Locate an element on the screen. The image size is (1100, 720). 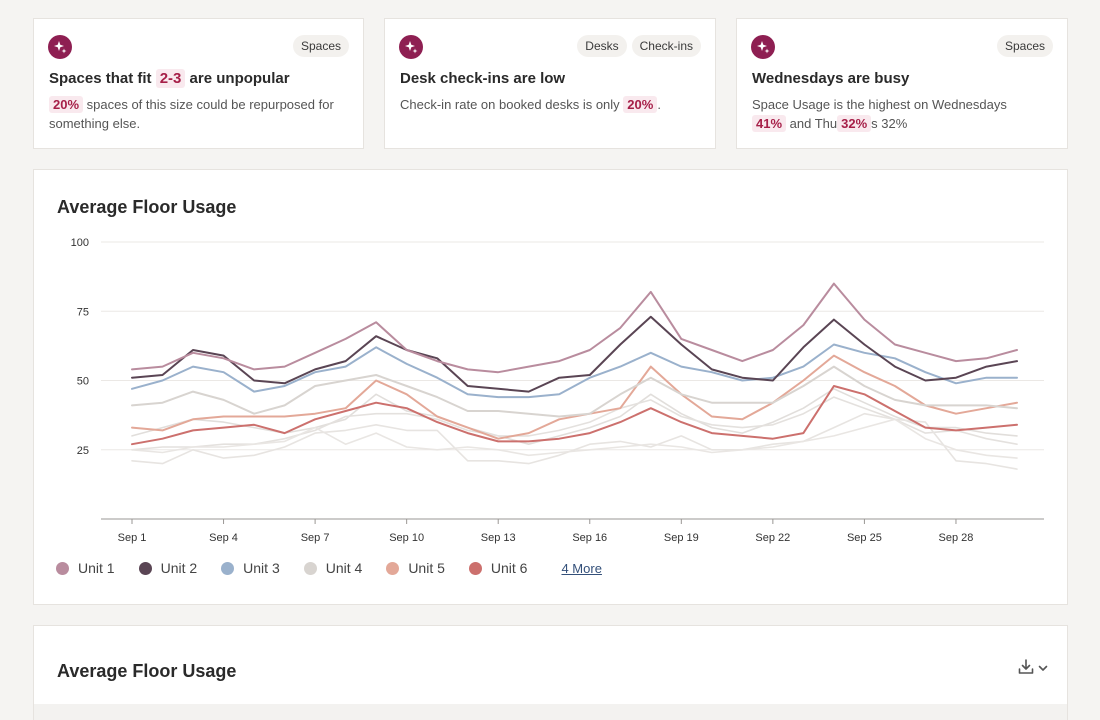
legend-item-unit-5: Unit 5 is located at coordinates (415, 568).